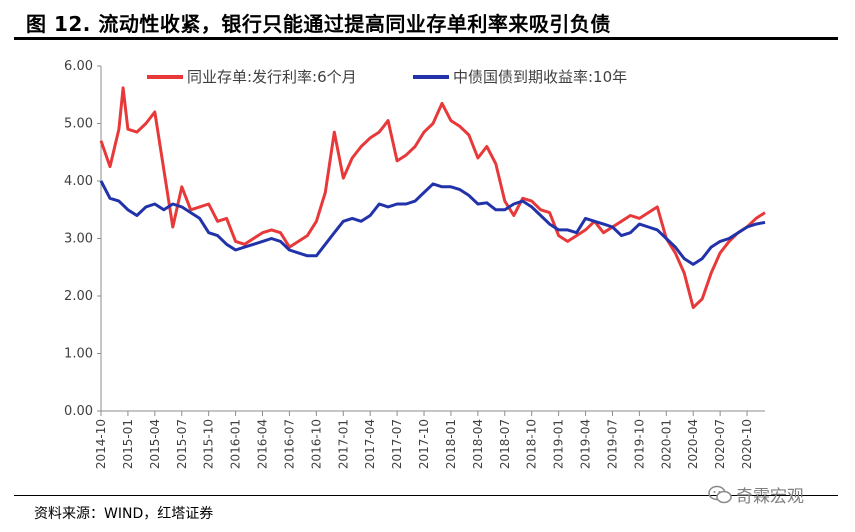 This screenshot has width=855, height=532. What do you see at coordinates (397, 444) in the screenshot?
I see `x-tick-label: 2017-07` at bounding box center [397, 444].